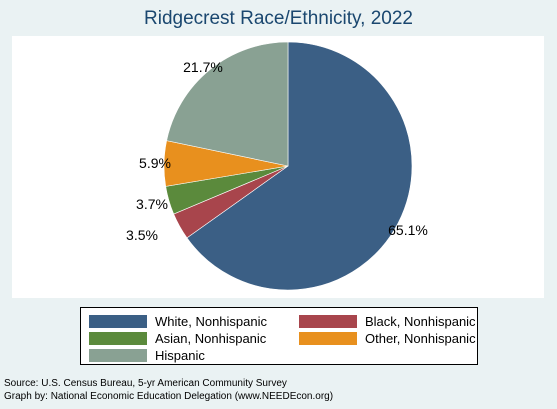  What do you see at coordinates (420, 321) in the screenshot?
I see `legend-label-black: Black, Nonhispanic` at bounding box center [420, 321].